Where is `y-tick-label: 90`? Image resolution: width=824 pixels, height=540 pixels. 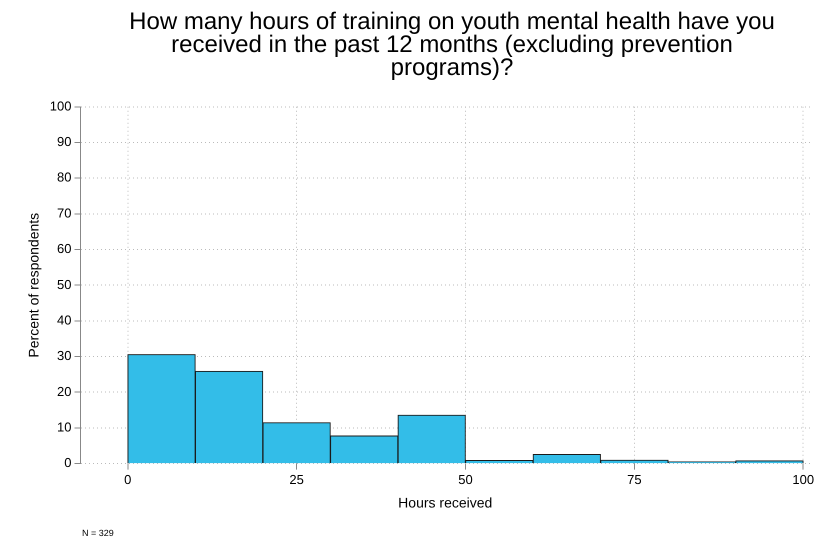
y-tick-label: 90 is located at coordinates (64, 142).